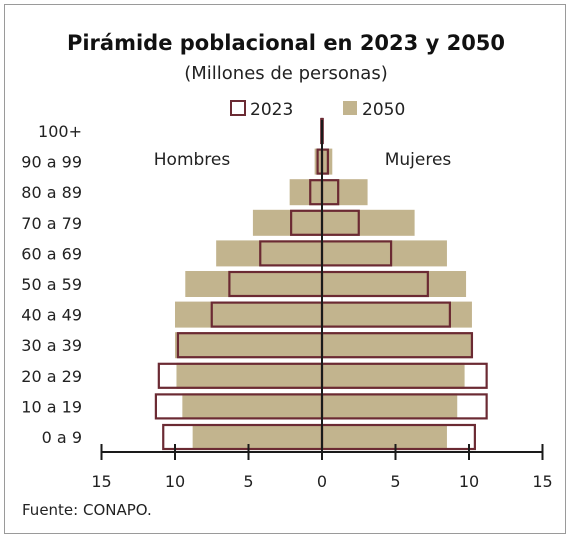 This screenshot has height=540, width=572. What do you see at coordinates (469, 481) in the screenshot?
I see `x-tick-label-5: 10` at bounding box center [469, 481].